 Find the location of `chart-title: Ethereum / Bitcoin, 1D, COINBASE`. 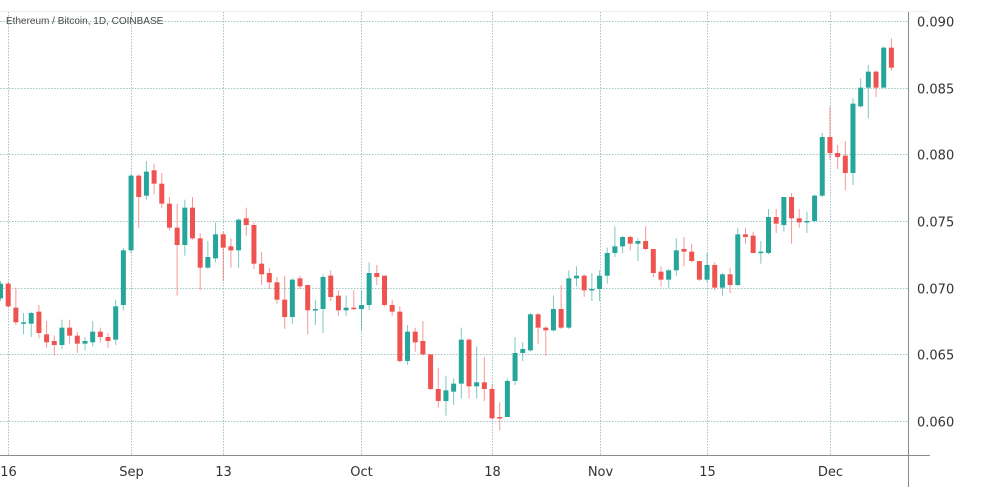

chart-title: Ethereum / Bitcoin, 1D, COINBASE is located at coordinates (85, 21).